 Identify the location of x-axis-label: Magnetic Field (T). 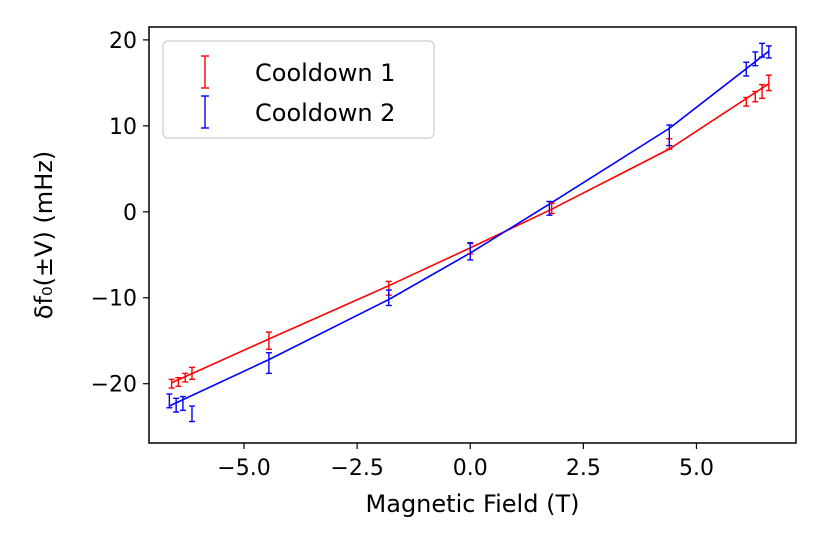
(473, 504).